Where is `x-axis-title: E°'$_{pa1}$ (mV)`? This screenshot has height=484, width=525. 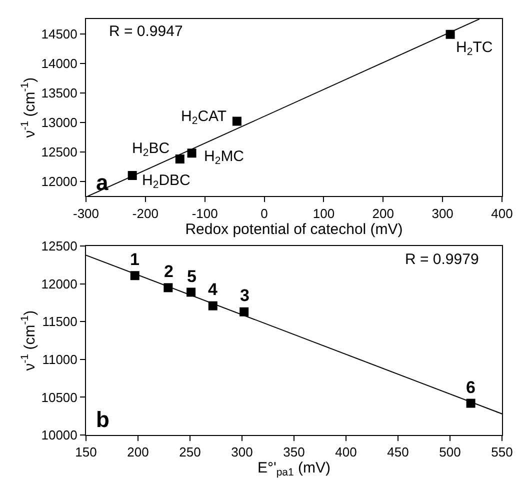
x-axis-title: E°'$_{pa1}$ (mV) is located at coordinates (294, 469).